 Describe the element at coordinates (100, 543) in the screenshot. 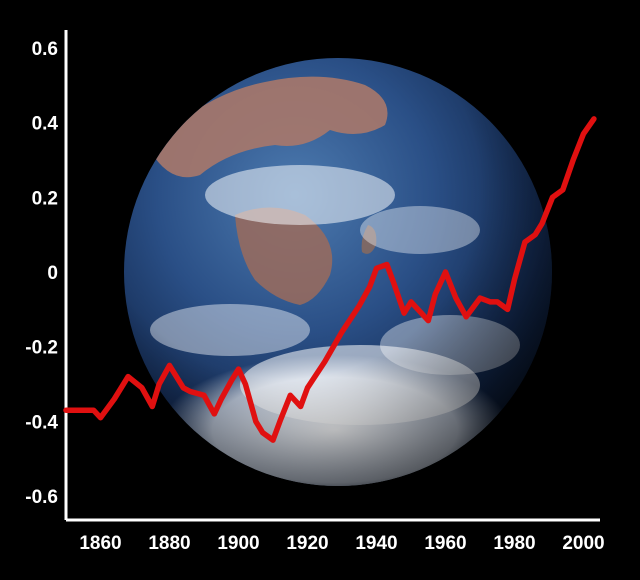

I see `x-tick-label: 1860` at that location.